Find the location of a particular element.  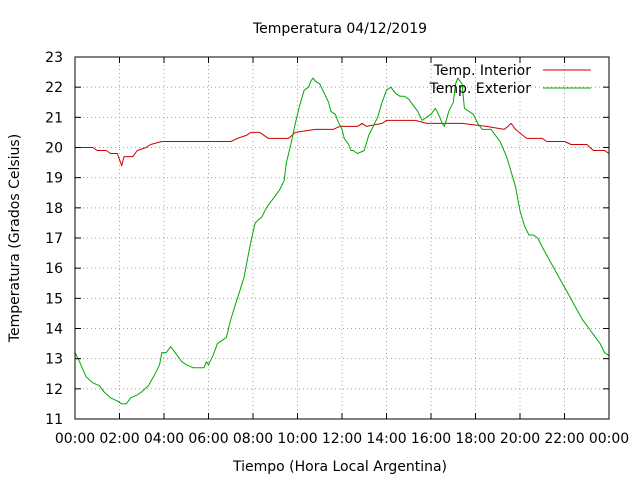

legend-label: Temp. Interior is located at coordinates (482, 71).